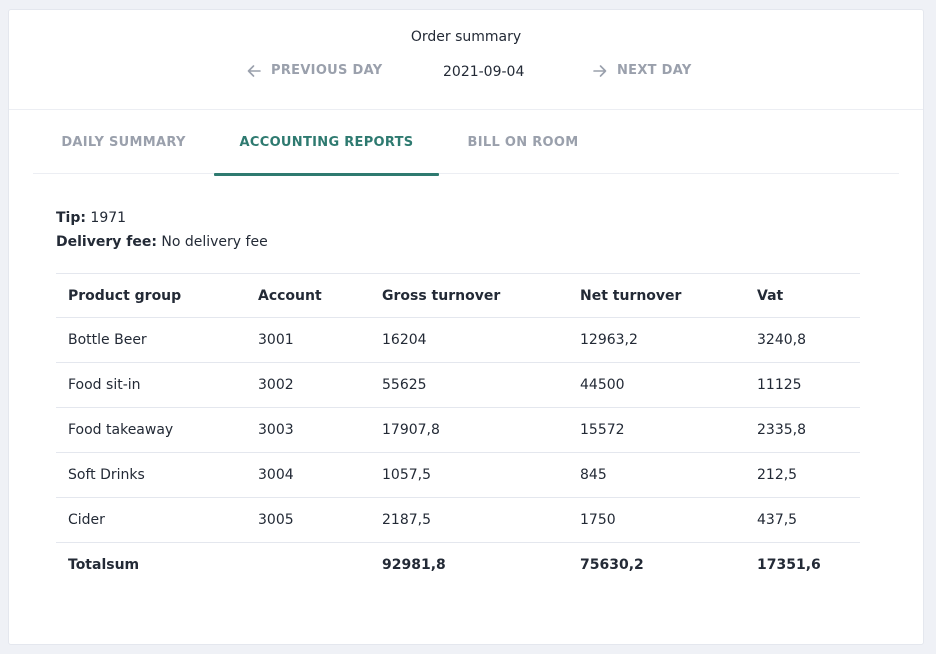  Describe the element at coordinates (326, 143) in the screenshot. I see `tab-accounting-reports: ACCOUNTING REPORTS` at that location.